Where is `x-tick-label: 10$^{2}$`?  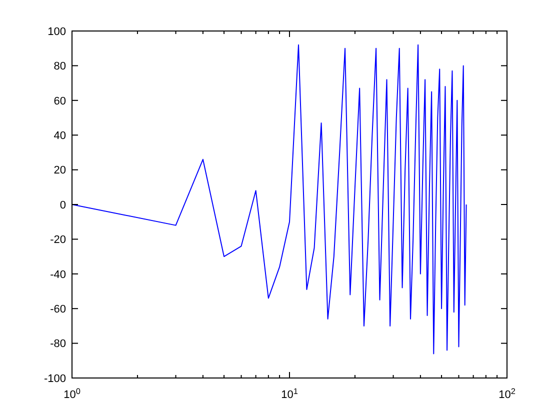
x-tick-label: 10$^{2}$ is located at coordinates (507, 393).